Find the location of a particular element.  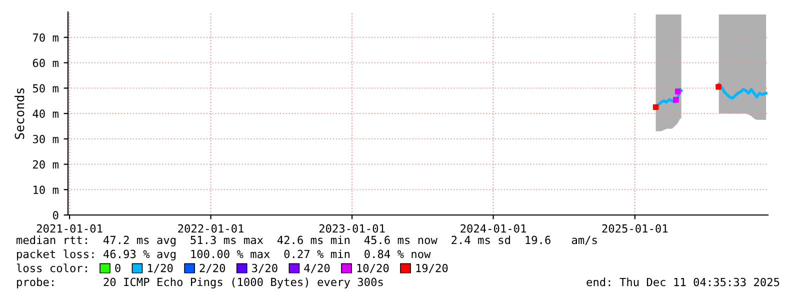

y-tick-label: 0 is located at coordinates (55, 215).